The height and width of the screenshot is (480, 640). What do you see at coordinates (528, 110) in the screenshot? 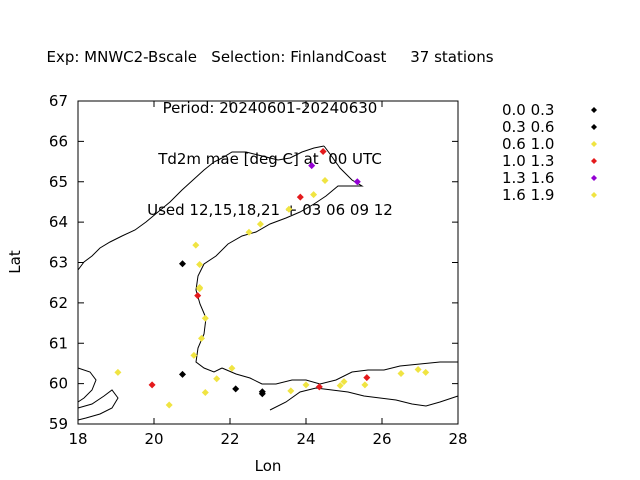
I see `legend-label: 0.0 0.3` at bounding box center [528, 110].